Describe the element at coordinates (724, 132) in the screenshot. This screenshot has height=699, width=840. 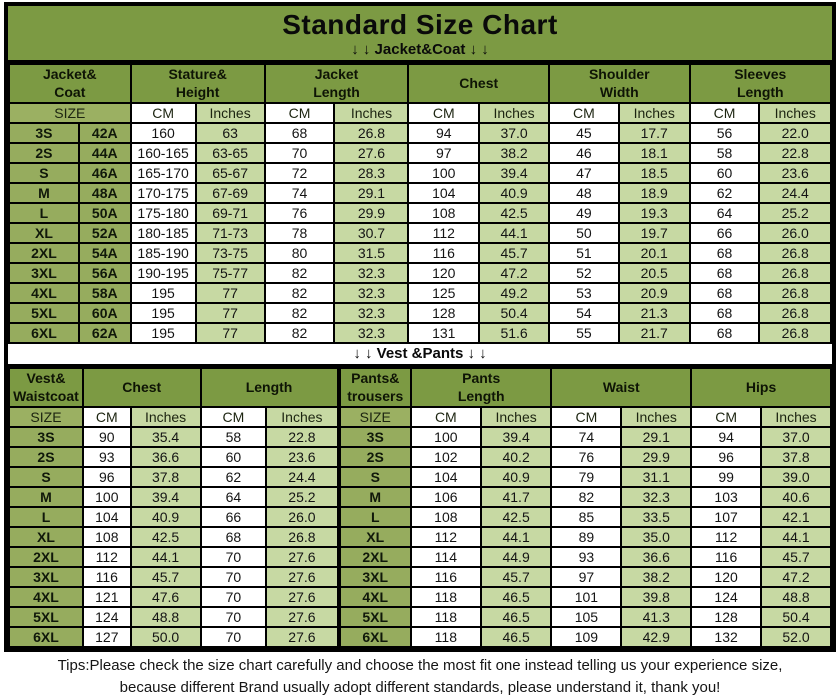
I see `cell-sleeve-cm: 56` at that location.